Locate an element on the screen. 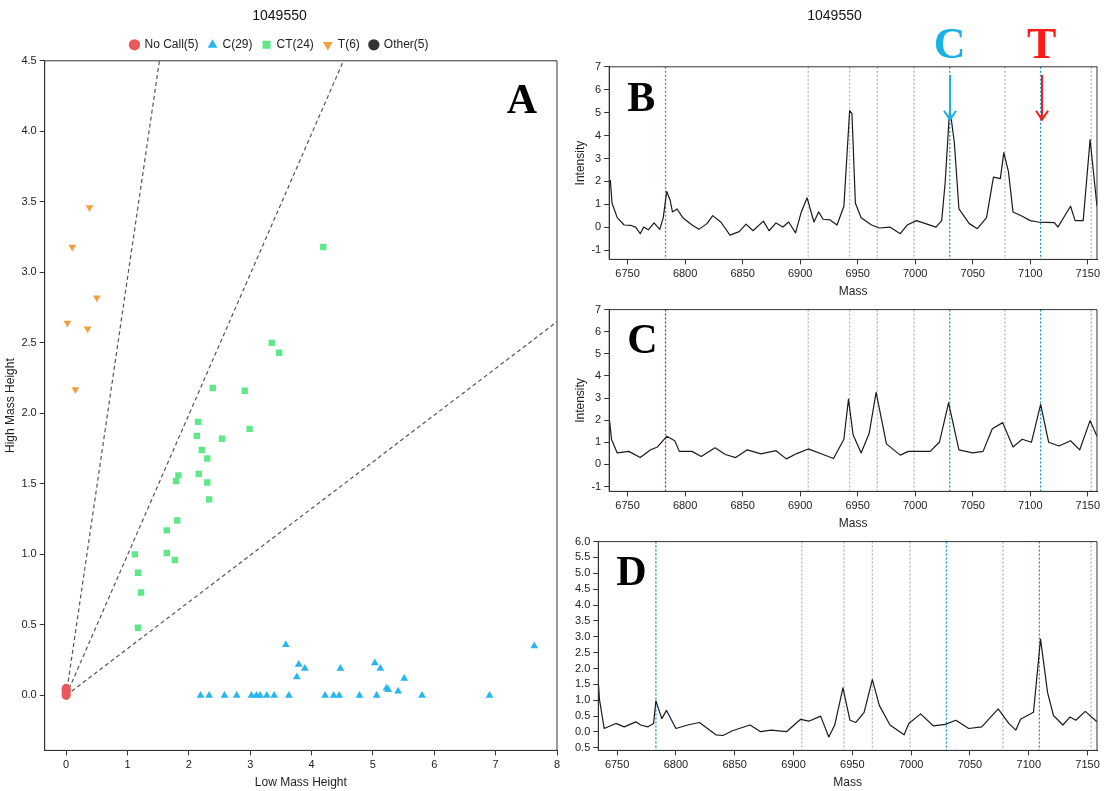 The width and height of the screenshot is (1105, 791). x-tick-label: 8 is located at coordinates (557, 764).